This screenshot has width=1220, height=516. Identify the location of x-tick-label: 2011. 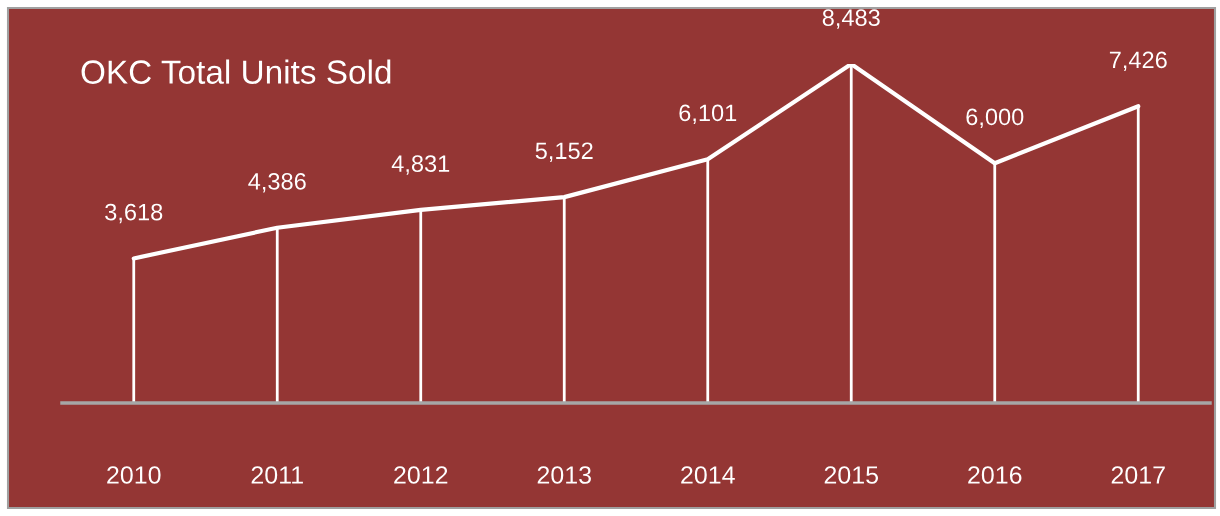
(277, 475).